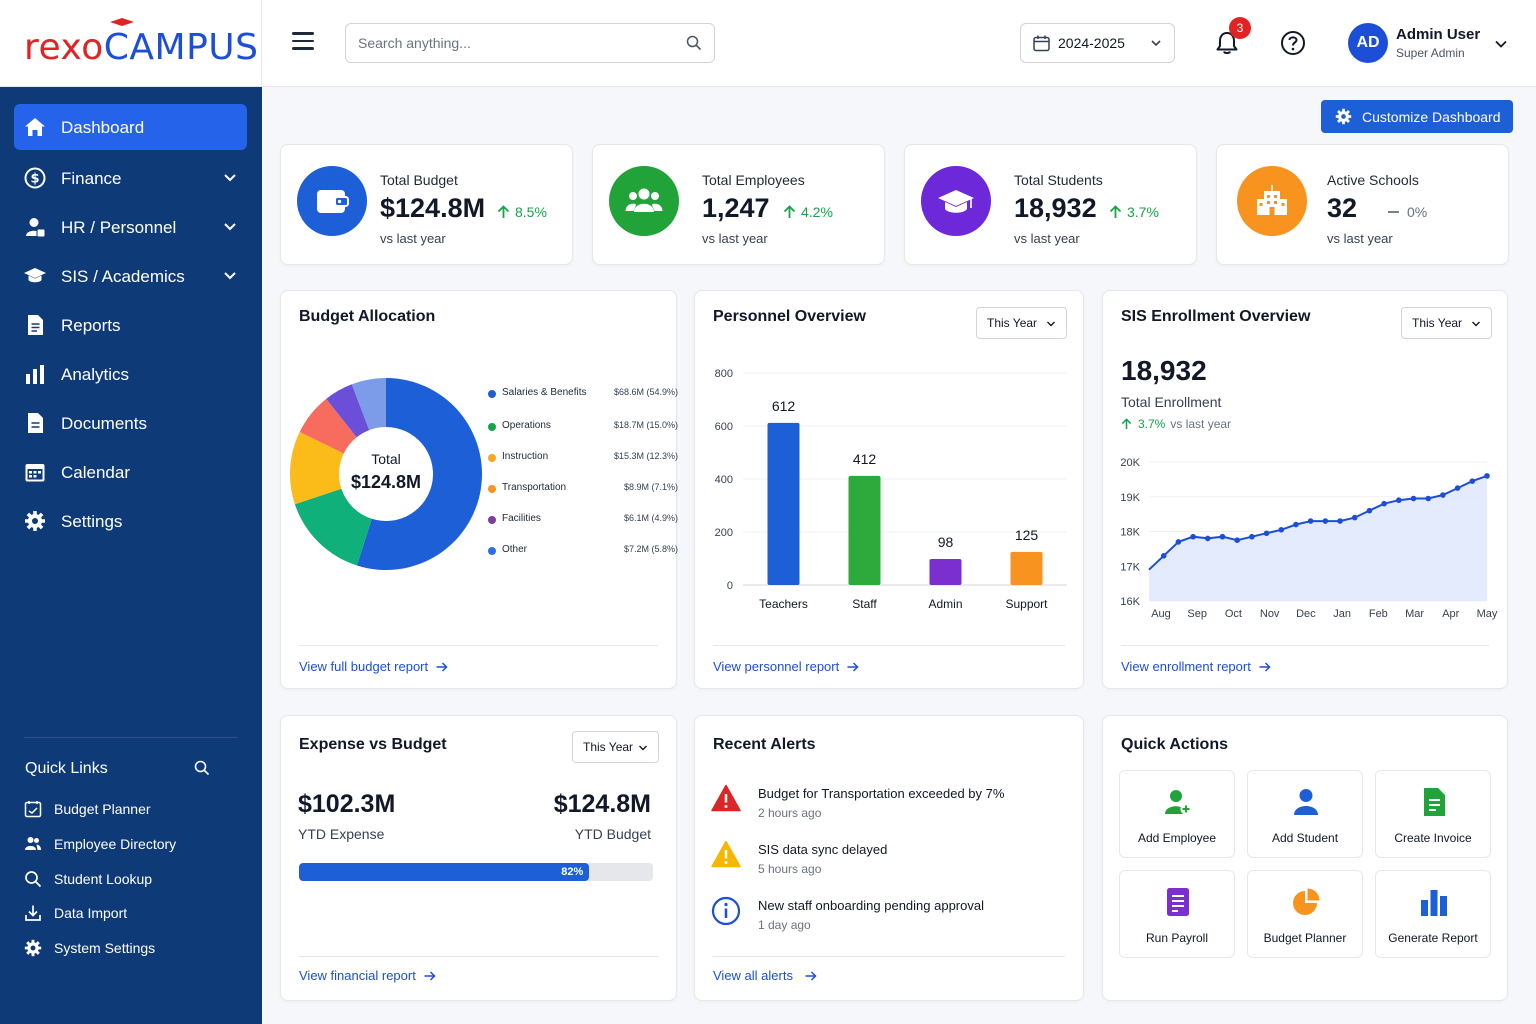  Describe the element at coordinates (91, 913) in the screenshot. I see `quick-link-label: Data Import` at that location.